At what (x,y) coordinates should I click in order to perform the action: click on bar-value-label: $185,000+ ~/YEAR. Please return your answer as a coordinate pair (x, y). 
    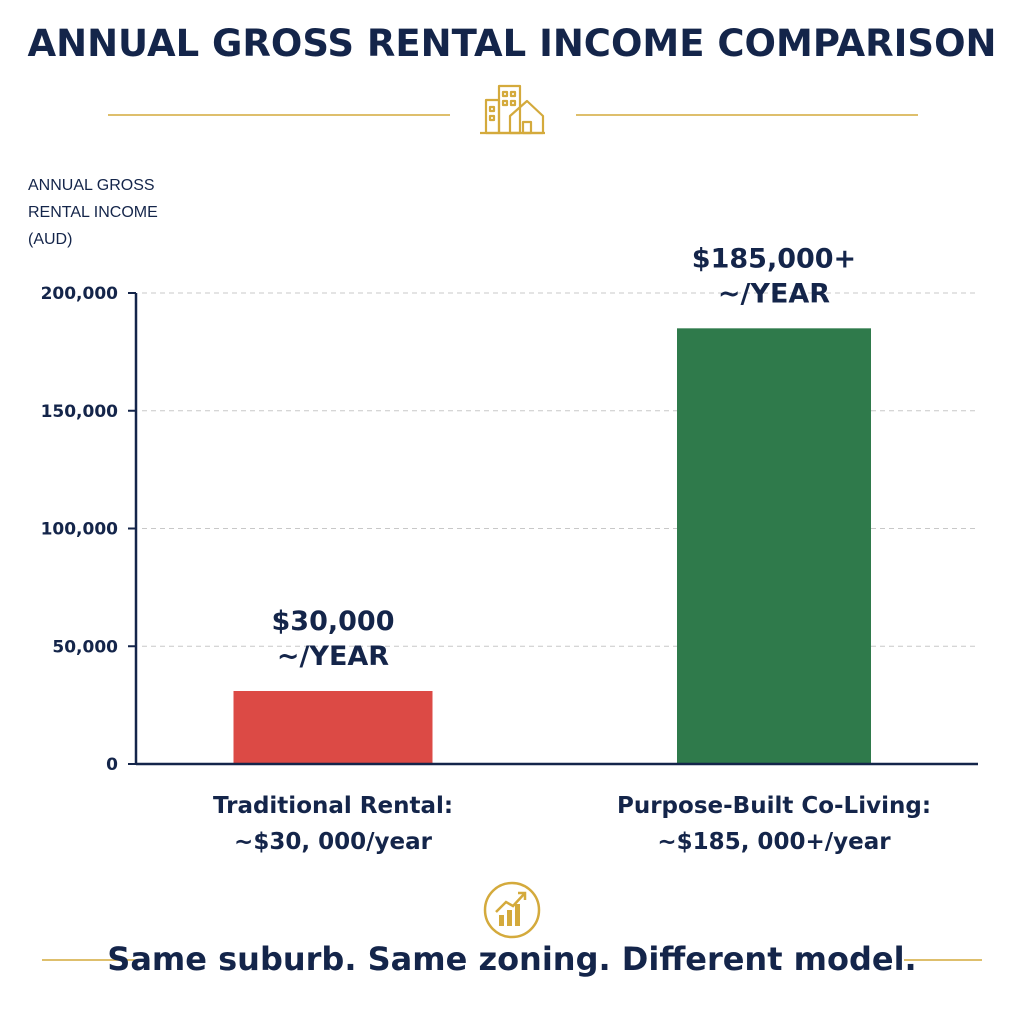
    Looking at the image, I should click on (774, 276).